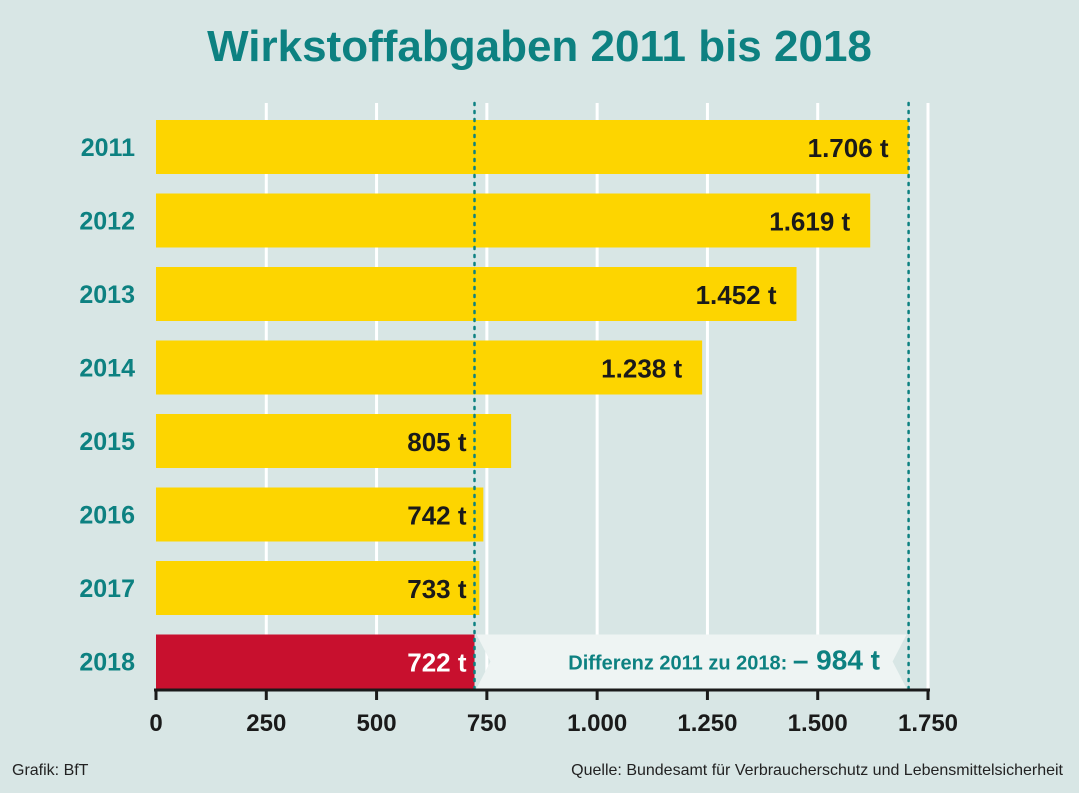 The height and width of the screenshot is (793, 1079). I want to click on x-tick-label: 1.750, so click(928, 723).